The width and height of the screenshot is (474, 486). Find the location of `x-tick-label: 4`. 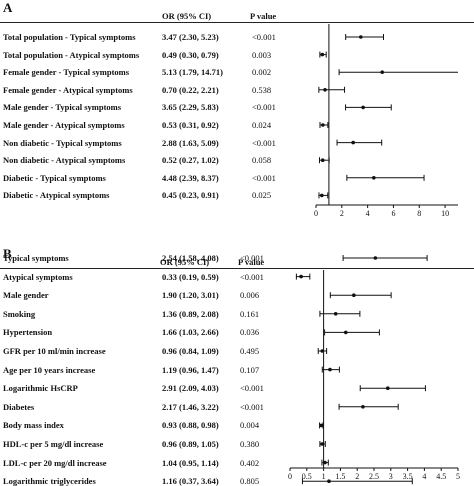

x-tick-label: 4 is located at coordinates (368, 213).